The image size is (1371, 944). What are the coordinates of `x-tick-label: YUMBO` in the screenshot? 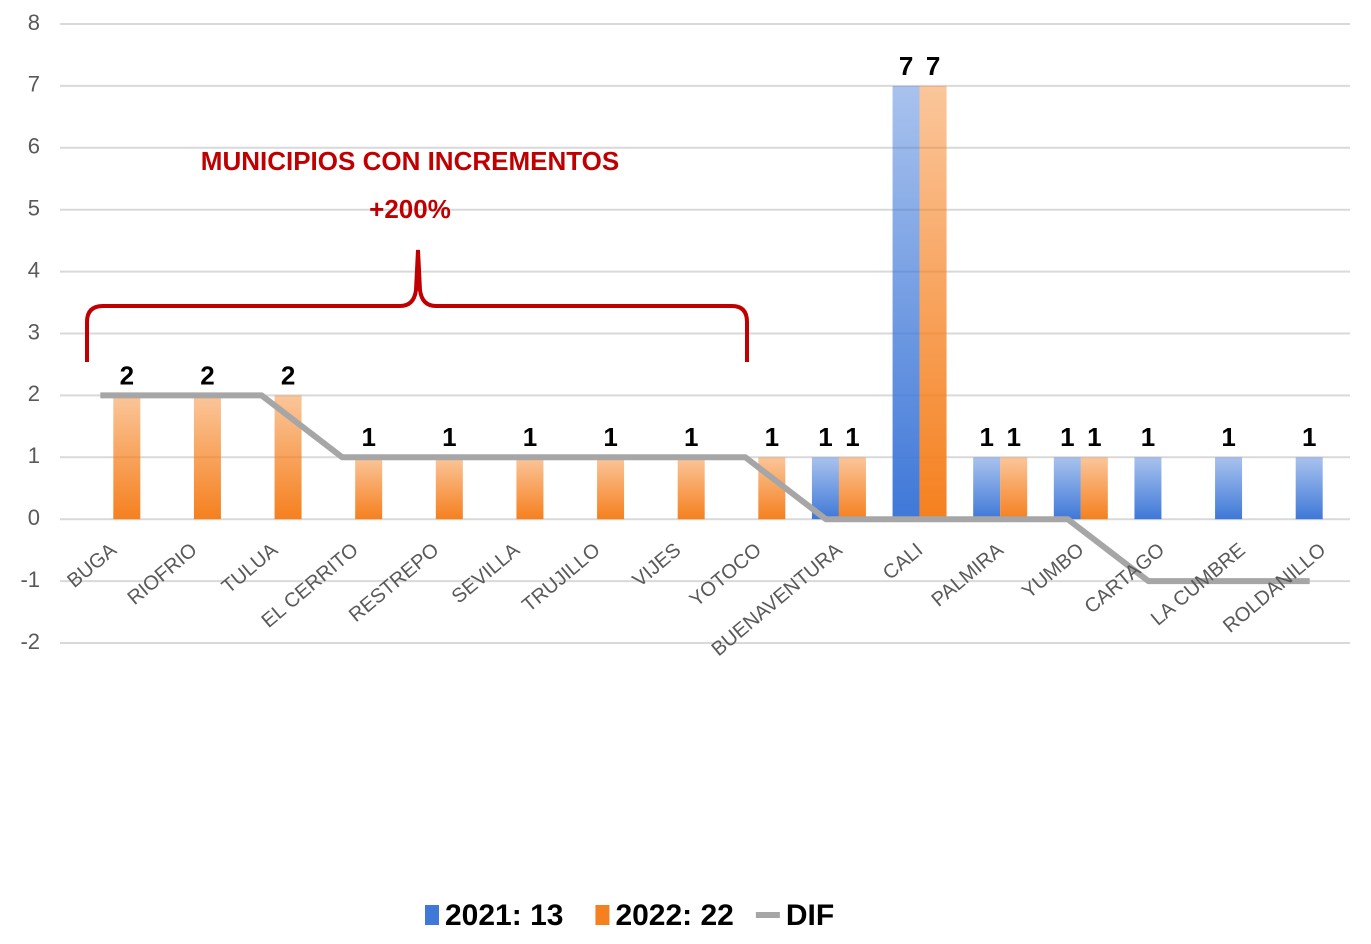 It's located at (1053, 571).